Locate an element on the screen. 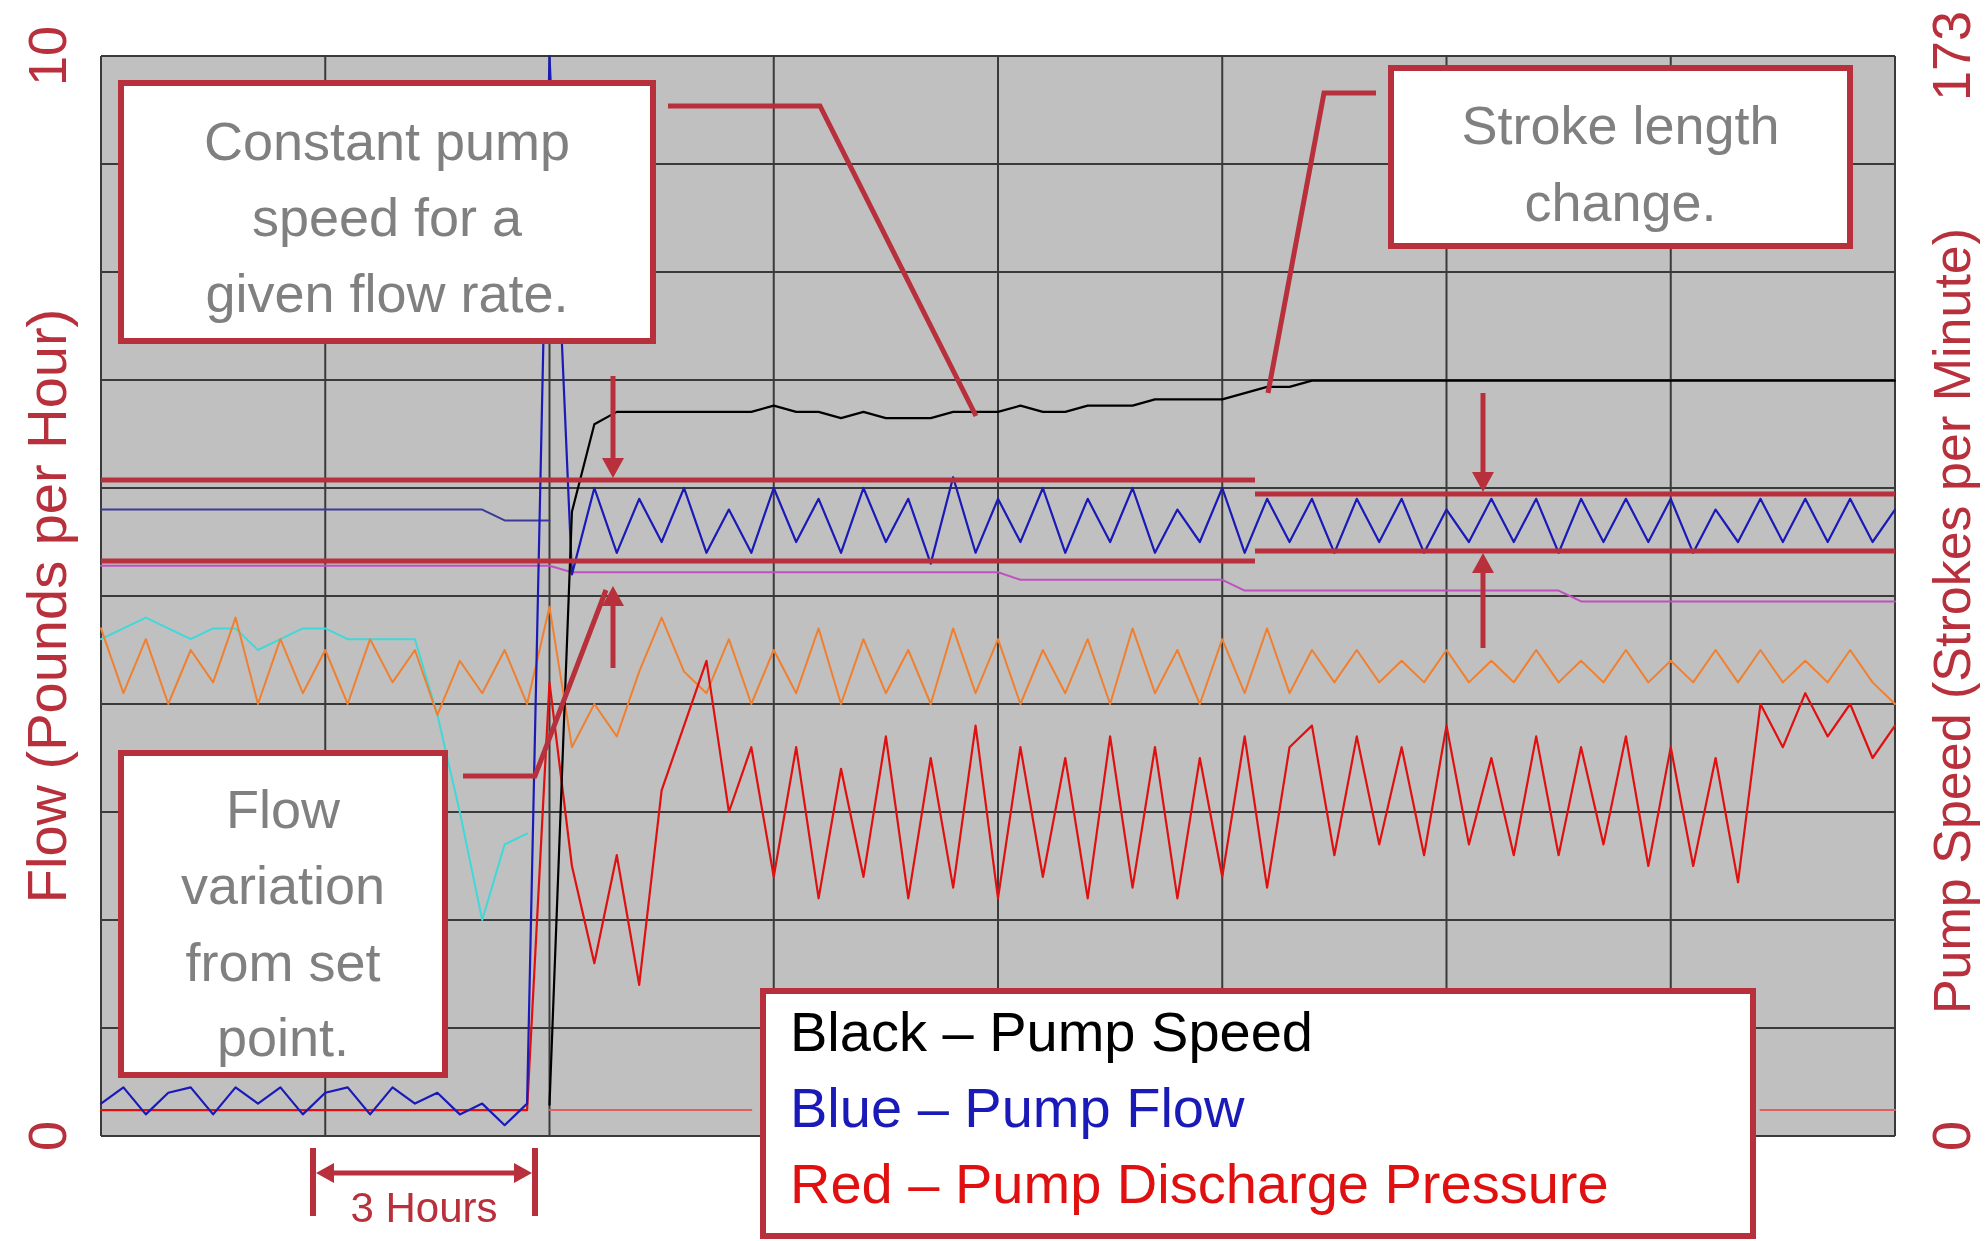 This screenshot has width=1988, height=1241. text: Red – Pump Discharge Pressure is located at coordinates (1199, 1183).